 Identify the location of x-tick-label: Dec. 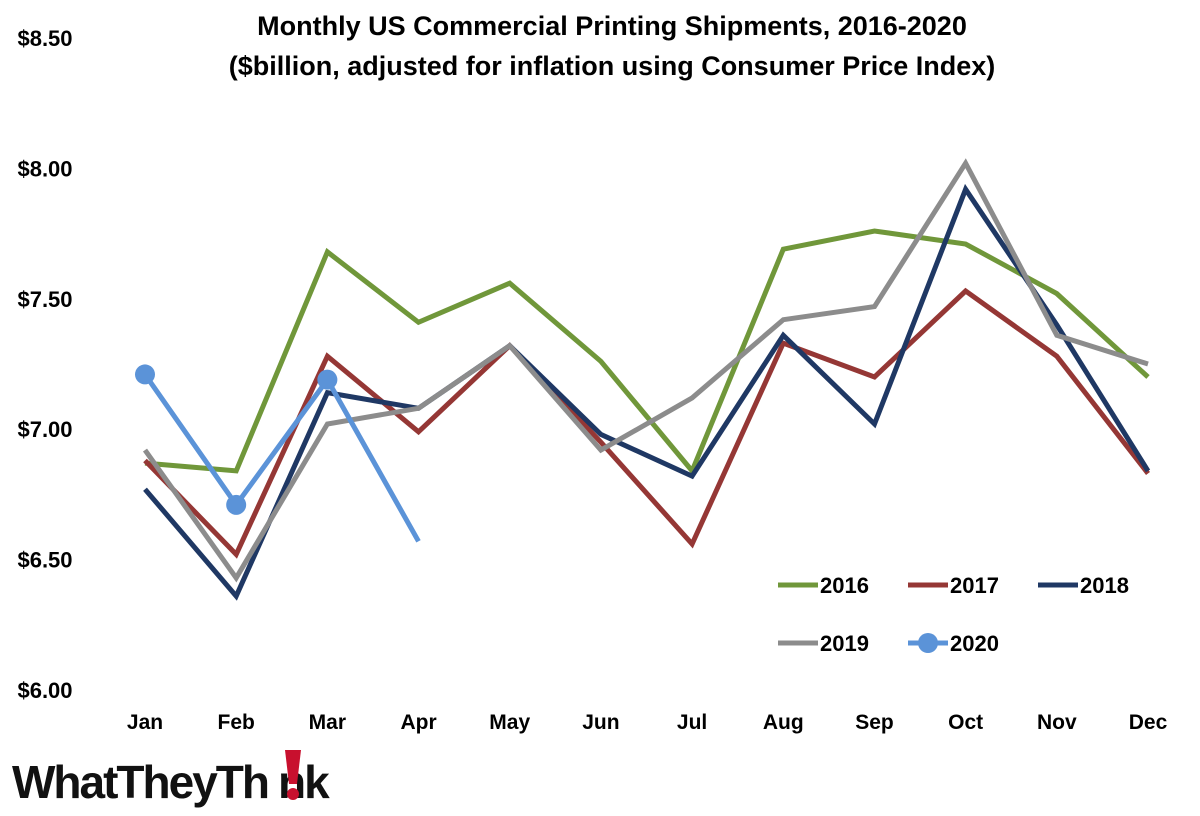
(1148, 722).